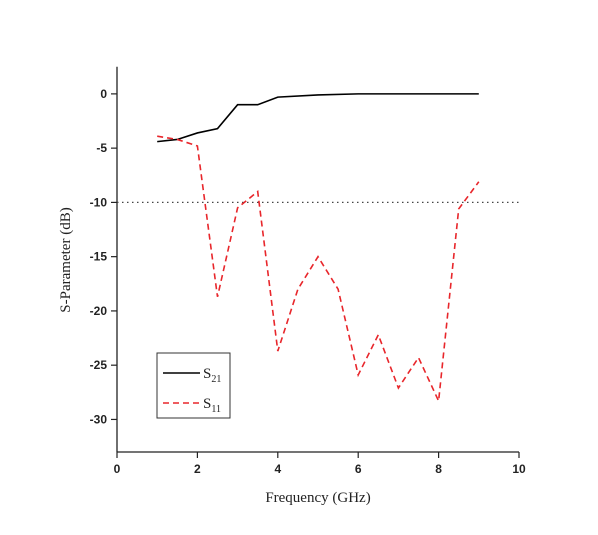 This screenshot has height=535, width=598. What do you see at coordinates (101, 148) in the screenshot?
I see `y-tick-label: -5` at bounding box center [101, 148].